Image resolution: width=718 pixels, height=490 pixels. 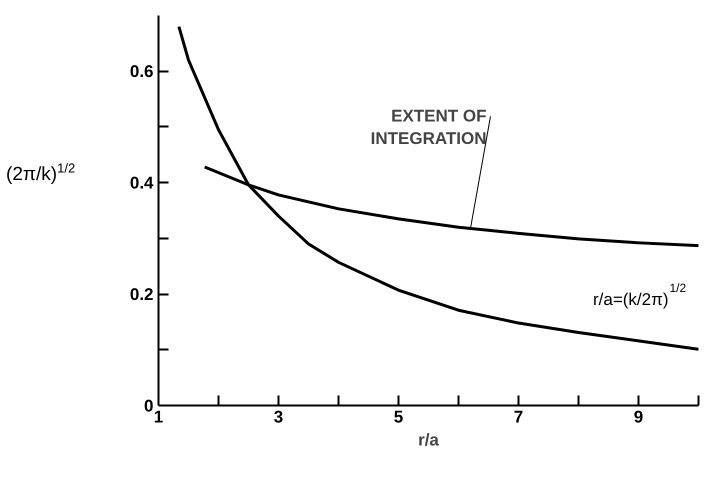 I want to click on y-tick-label: 0.2, so click(x=142, y=294).